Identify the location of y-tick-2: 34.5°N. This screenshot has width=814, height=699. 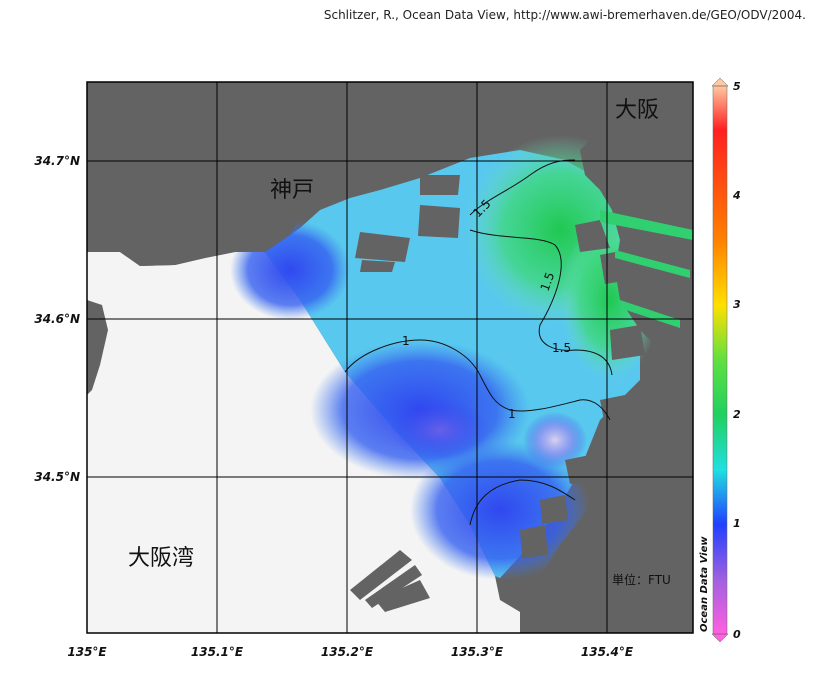
(57, 477).